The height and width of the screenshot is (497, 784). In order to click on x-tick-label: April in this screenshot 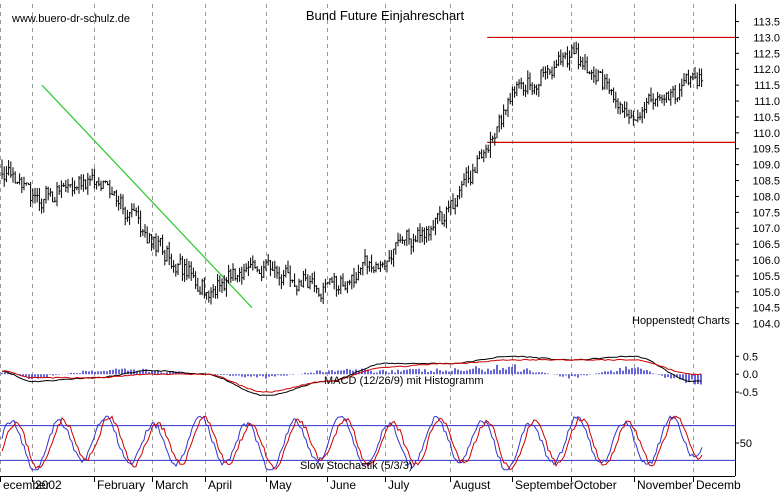, I will do `click(220, 485)`.